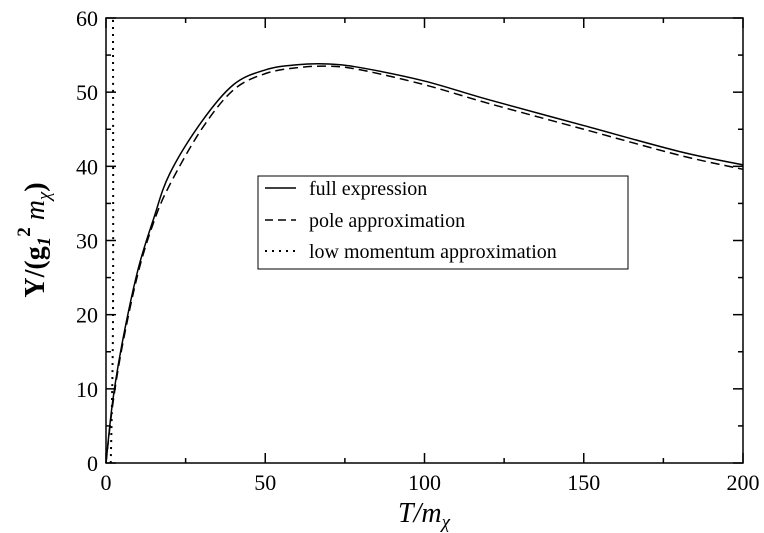 Image resolution: width=764 pixels, height=533 pixels. Describe the element at coordinates (387, 221) in the screenshot. I see `legend-label-pole-approximation: pole approximation` at that location.